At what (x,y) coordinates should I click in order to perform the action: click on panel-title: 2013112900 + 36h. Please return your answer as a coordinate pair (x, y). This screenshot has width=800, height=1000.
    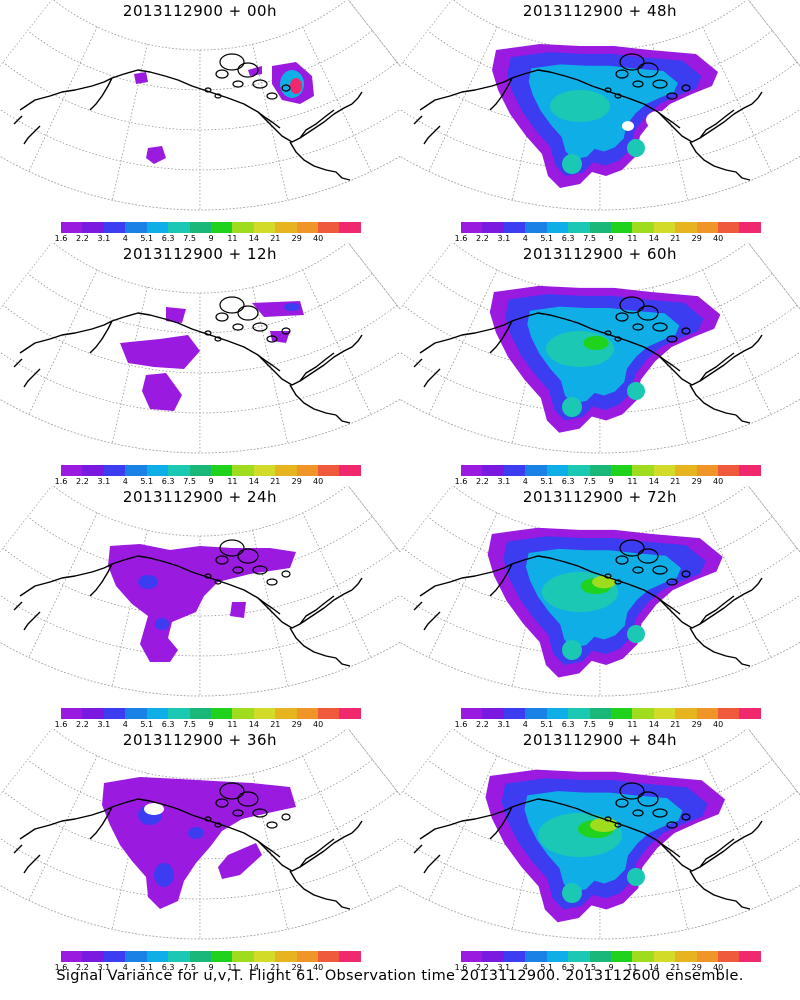
    Looking at the image, I should click on (200, 740).